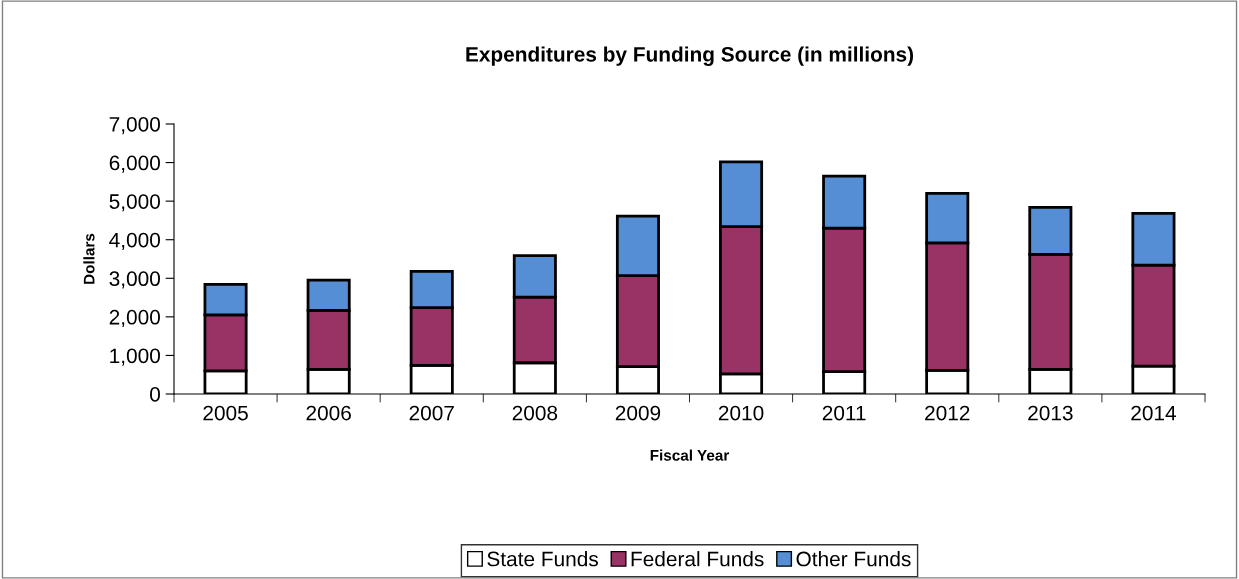 The height and width of the screenshot is (579, 1239). I want to click on y-tick-label: 7,000, so click(134, 126).